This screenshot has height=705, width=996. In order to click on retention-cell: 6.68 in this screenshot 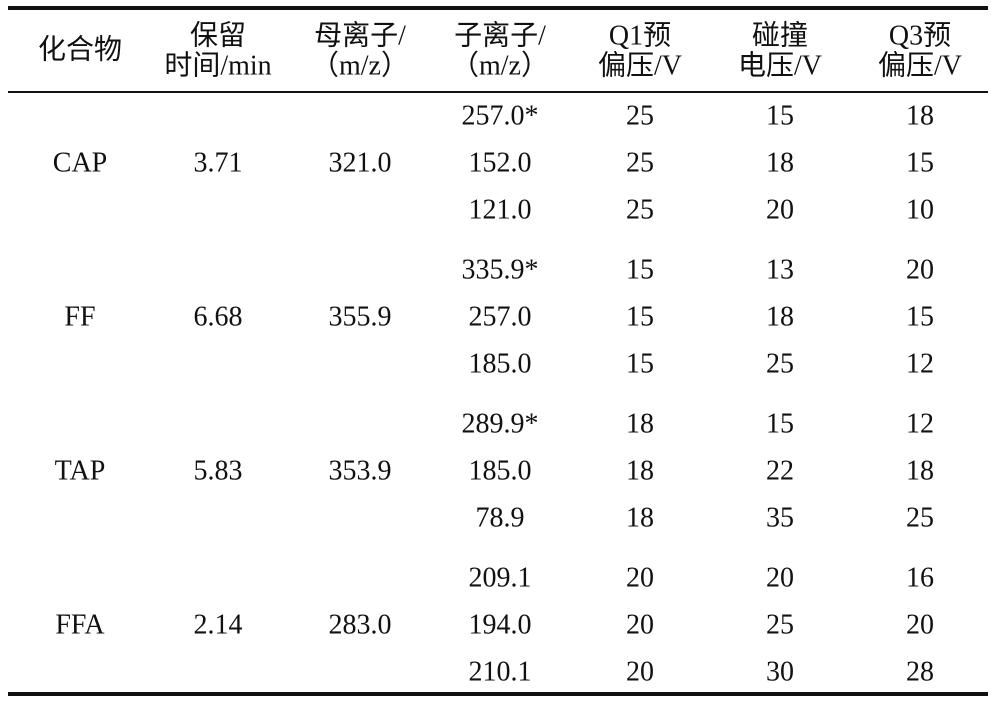, I will do `click(218, 316)`.